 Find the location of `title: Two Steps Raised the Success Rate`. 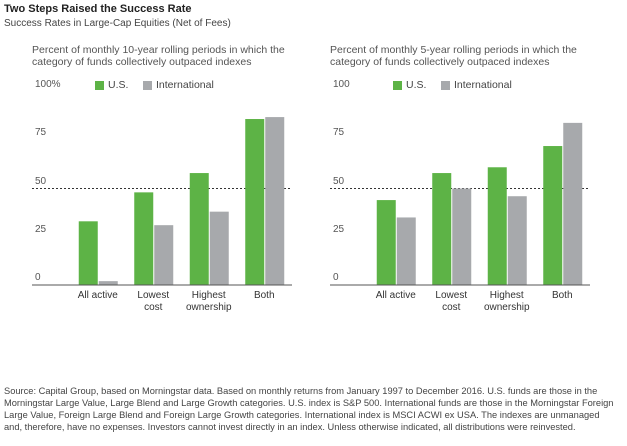

title: Two Steps Raised the Success Rate is located at coordinates (98, 9).